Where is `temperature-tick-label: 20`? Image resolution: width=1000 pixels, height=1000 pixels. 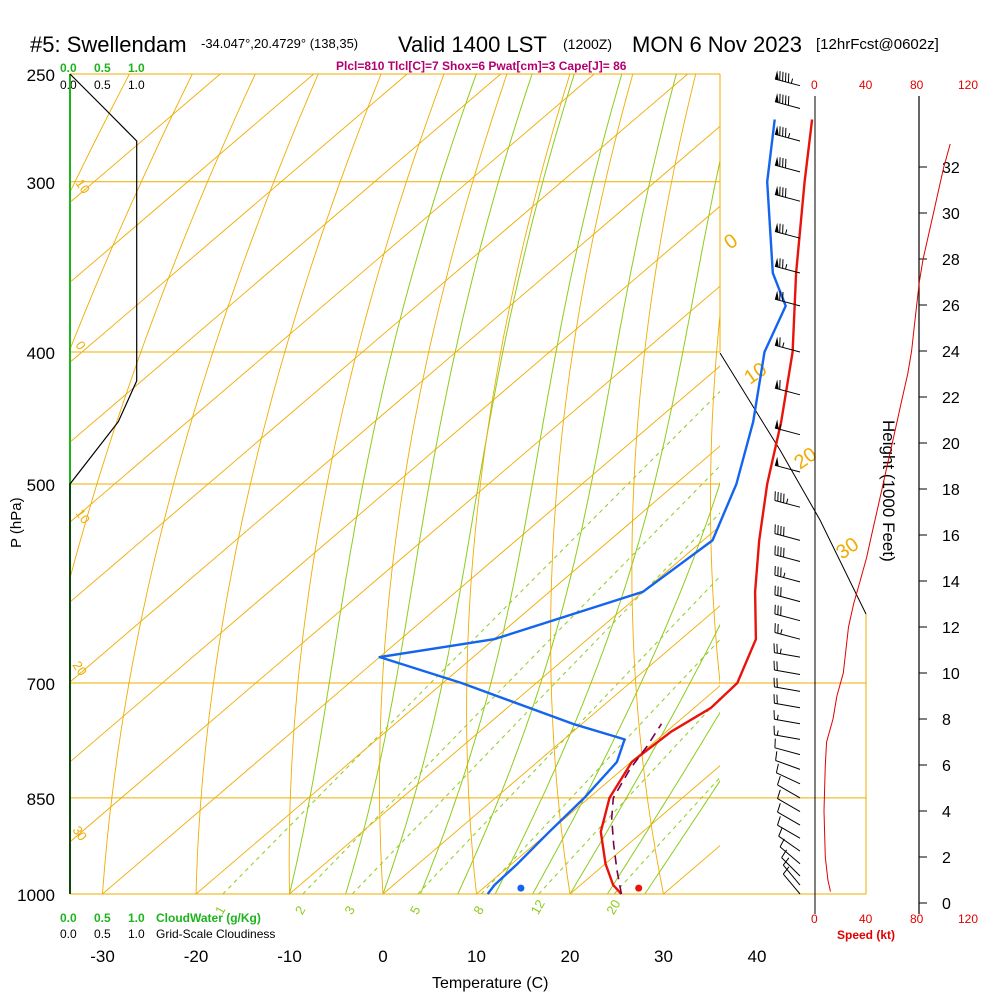 temperature-tick-label: 20 is located at coordinates (570, 956).